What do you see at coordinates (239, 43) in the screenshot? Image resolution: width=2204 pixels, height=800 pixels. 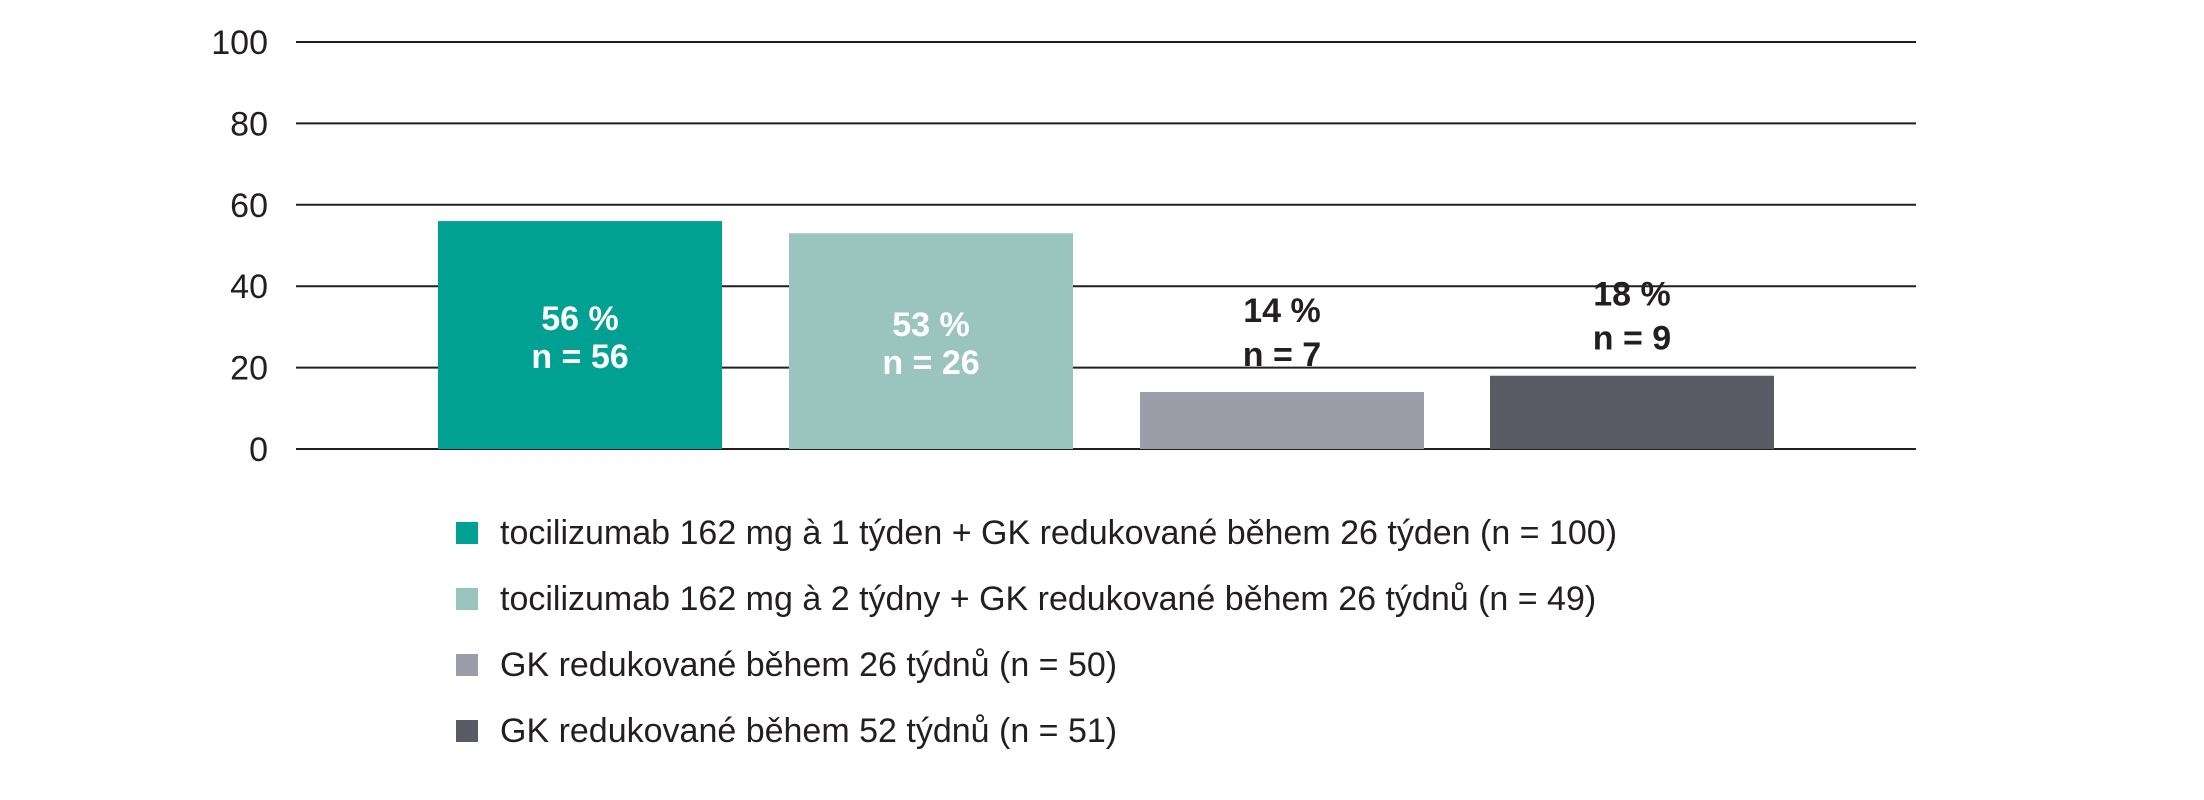 I see `y-tick-label: 100` at bounding box center [239, 43].